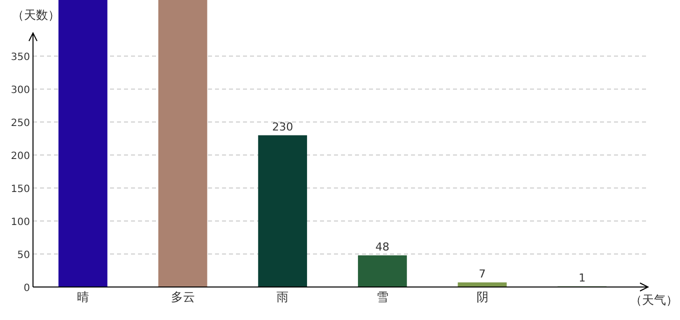  What do you see at coordinates (382, 247) in the screenshot?
I see `data-label: 48` at bounding box center [382, 247].